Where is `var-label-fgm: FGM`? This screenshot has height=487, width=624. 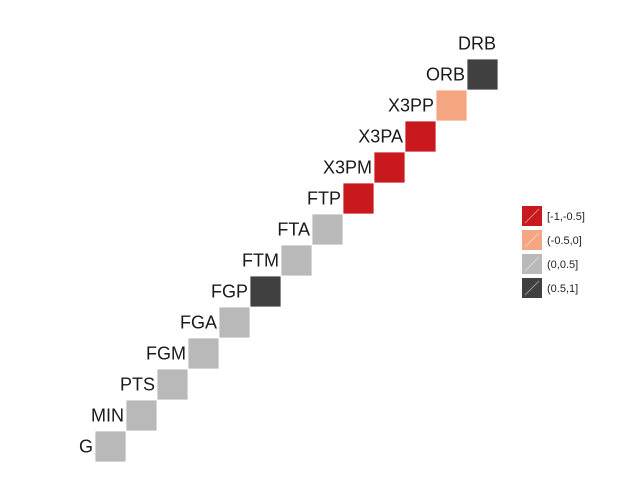
var-label-fgm: FGM is located at coordinates (166, 354).